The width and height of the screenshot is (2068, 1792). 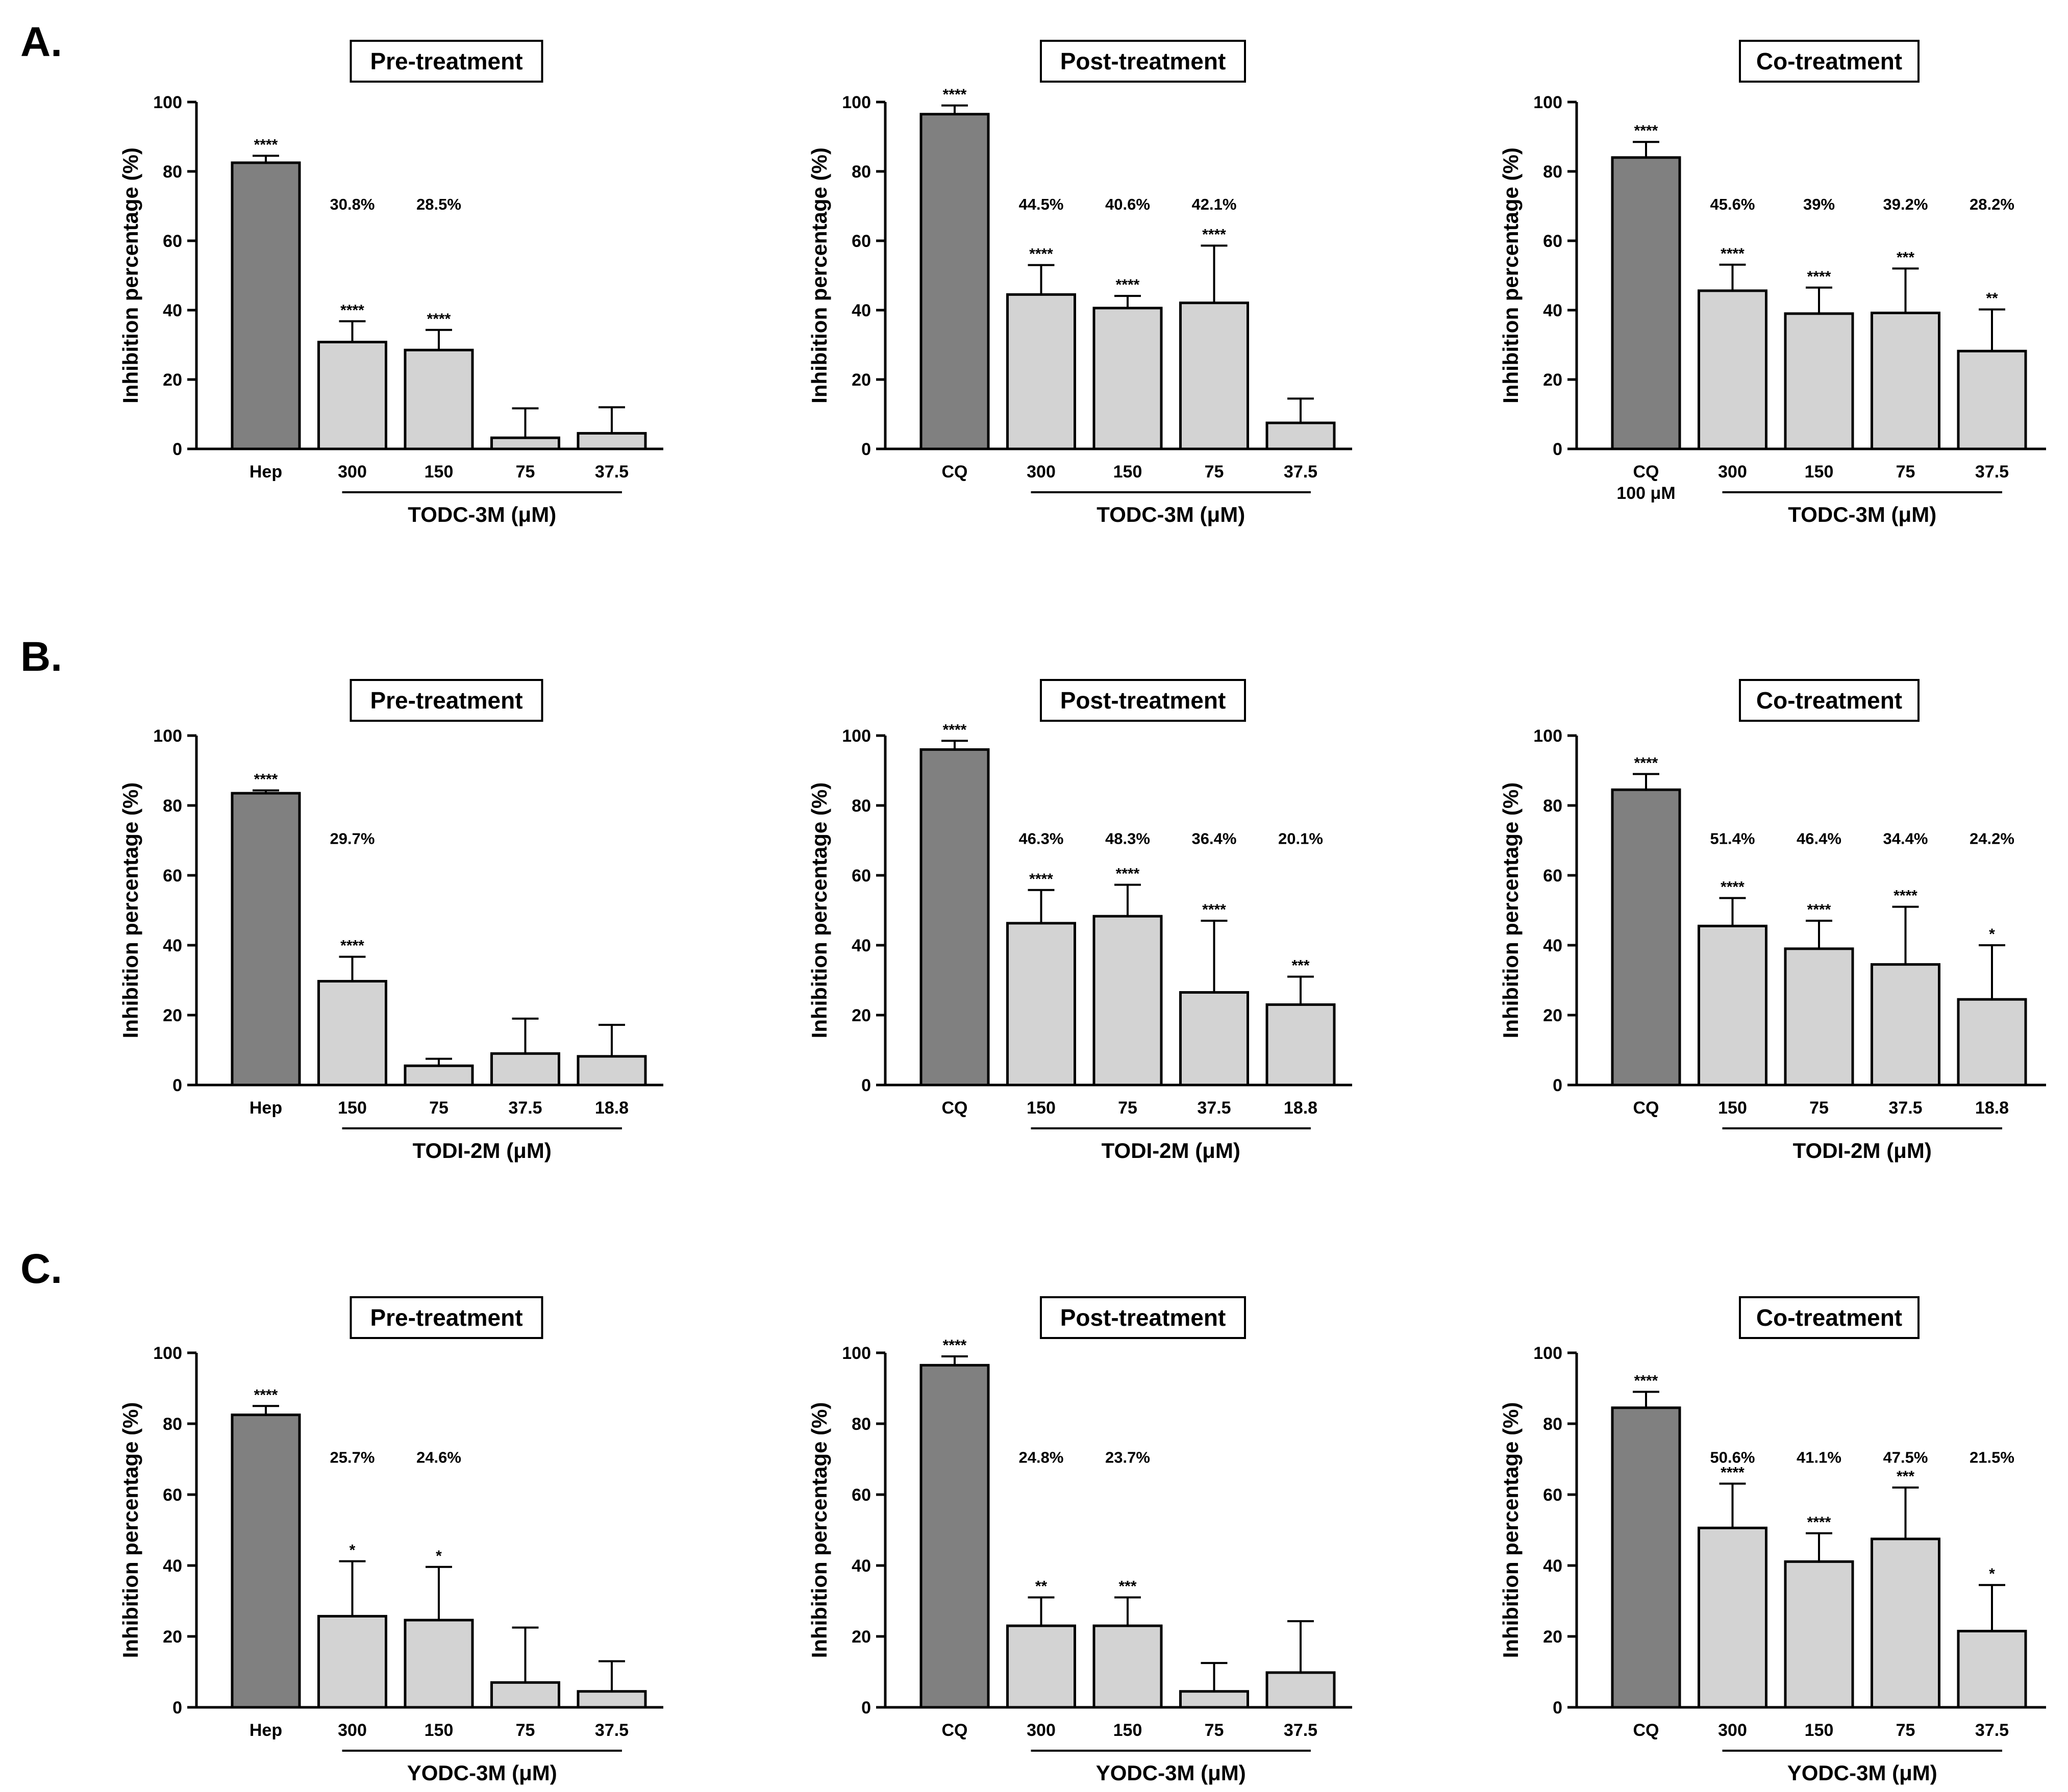 I want to click on x-axis-label: YODC-3M (μM), so click(x=1862, y=1773).